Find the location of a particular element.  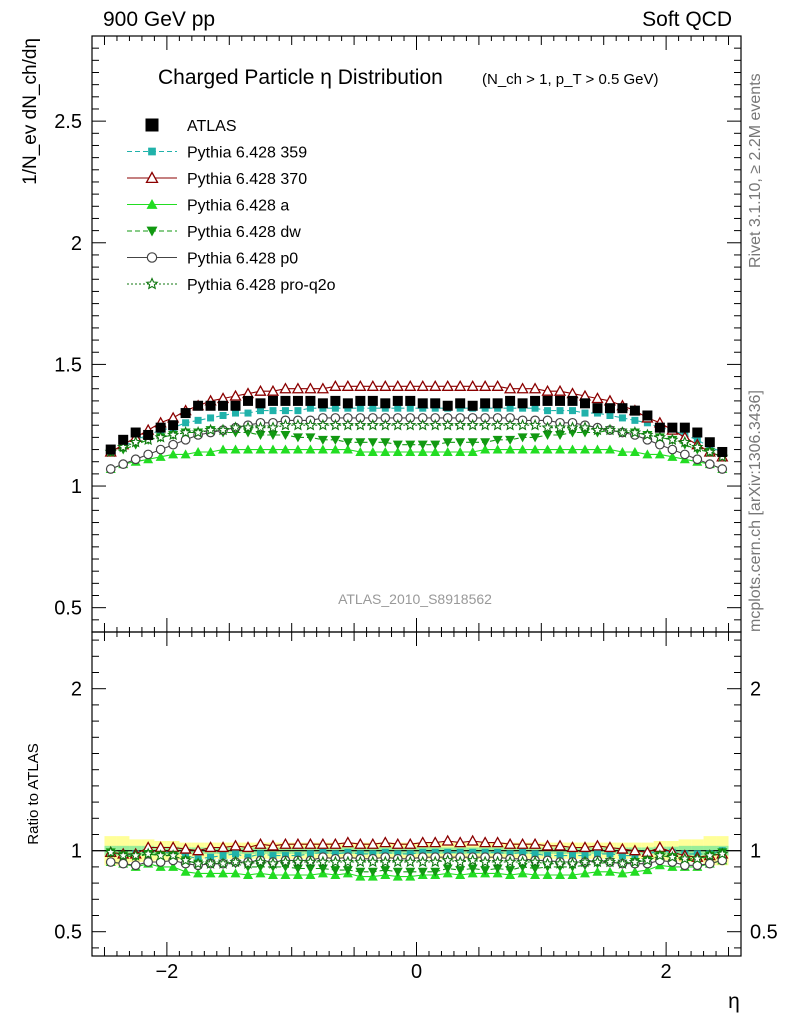

y-tick-label: 1 is located at coordinates (76, 487).